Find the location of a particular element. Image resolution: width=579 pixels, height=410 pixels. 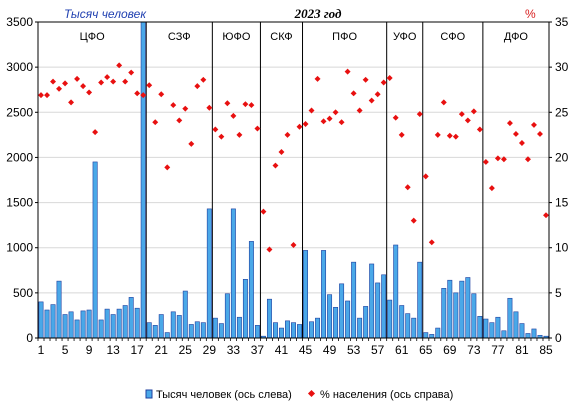

left-axis-ticks: 0 500 1000 1500 2000 2500 3000 3500 is located at coordinates (22, 180).